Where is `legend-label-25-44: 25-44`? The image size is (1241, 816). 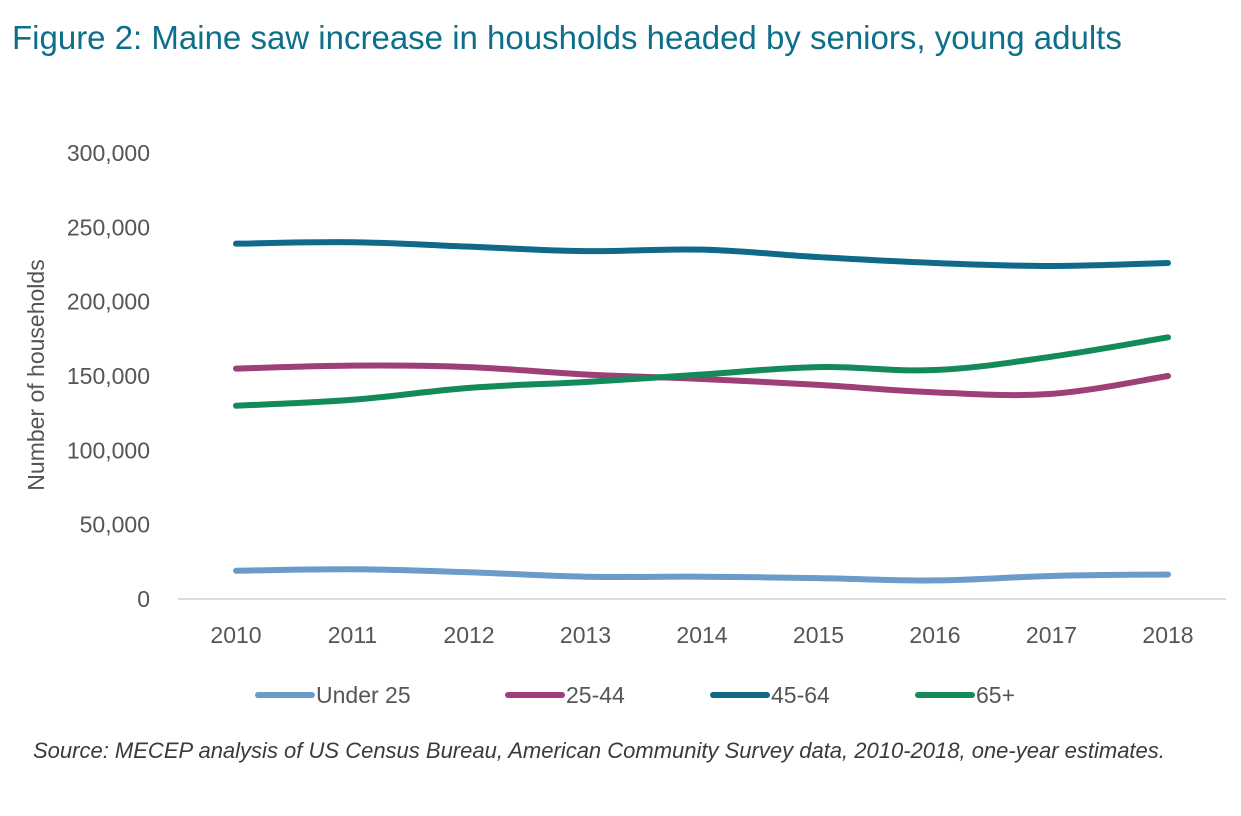 legend-label-25-44: 25-44 is located at coordinates (595, 695).